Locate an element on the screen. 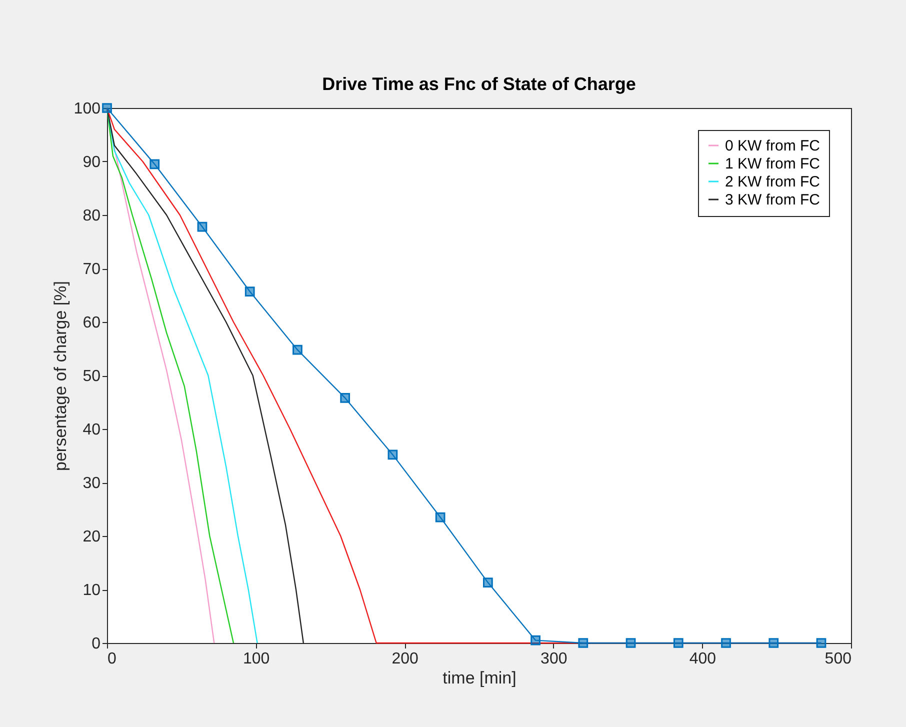 The image size is (906, 727). y-axis-title: persentage of charge [%] is located at coordinates (60, 376).